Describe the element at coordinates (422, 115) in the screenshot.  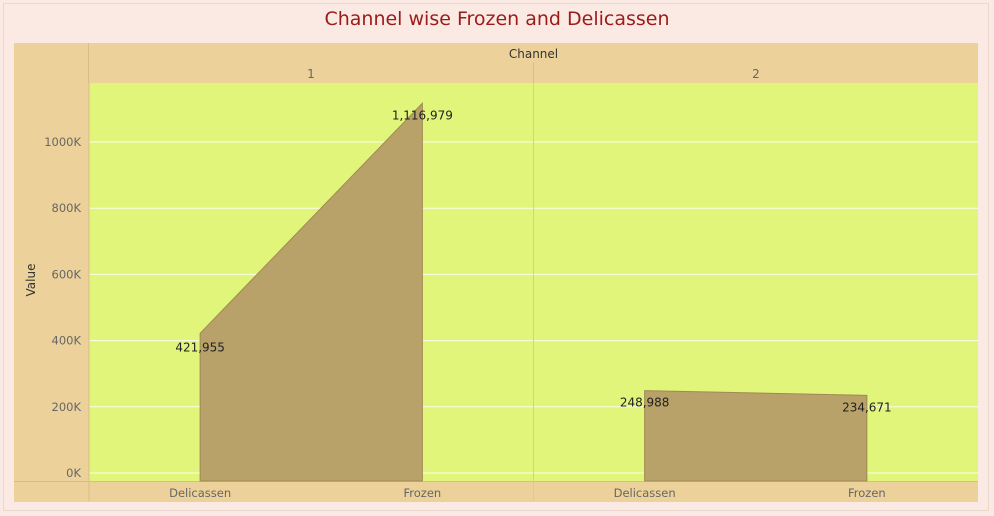
I see `data-label: 1,116,979` at that location.